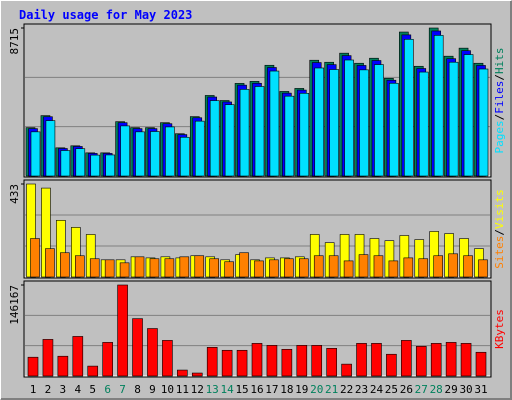  What do you see at coordinates (182, 389) in the screenshot?
I see `x-tick-label: 11` at bounding box center [182, 389].